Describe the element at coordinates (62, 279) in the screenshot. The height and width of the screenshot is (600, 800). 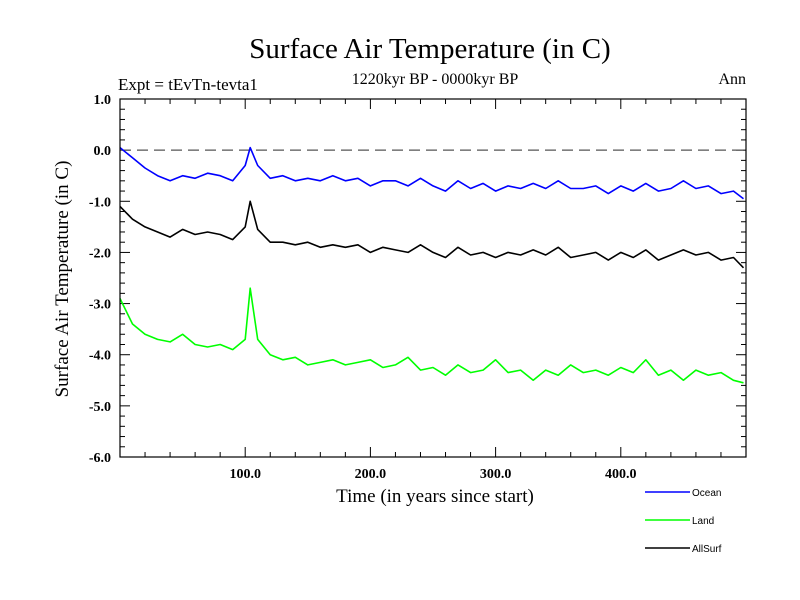
I see `y-axis-label: Surface Air Temperature (in C)` at that location.